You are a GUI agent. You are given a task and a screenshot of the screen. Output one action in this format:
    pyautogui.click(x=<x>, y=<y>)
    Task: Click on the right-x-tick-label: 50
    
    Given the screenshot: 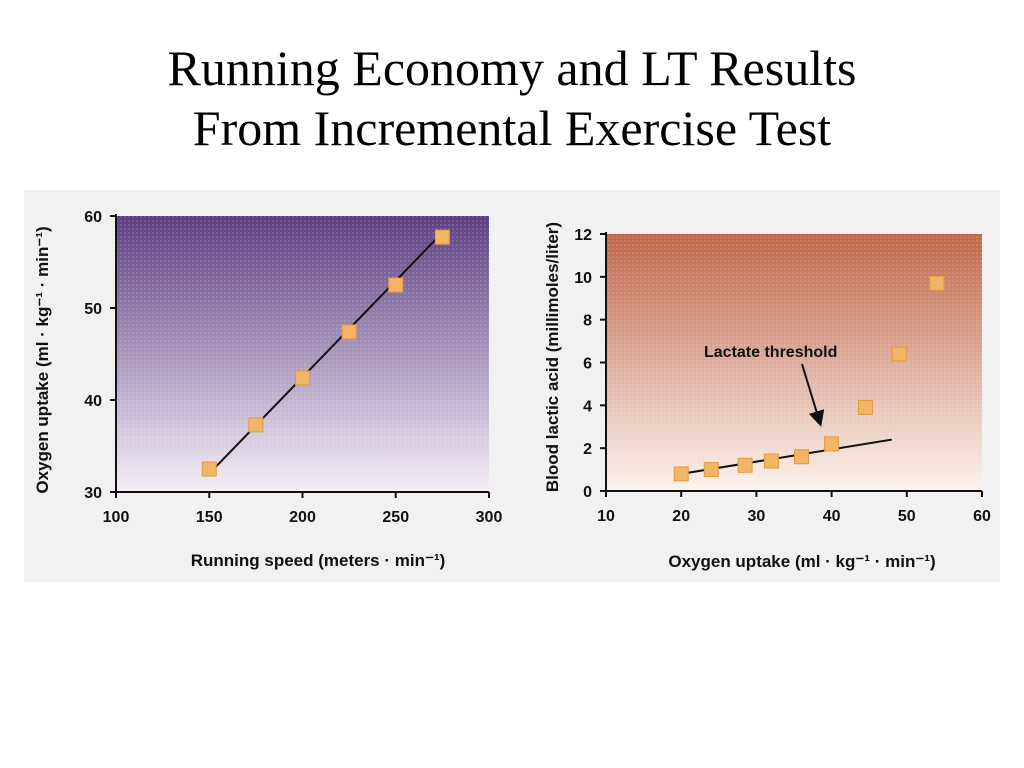 What is the action you would take?
    pyautogui.click(x=907, y=516)
    